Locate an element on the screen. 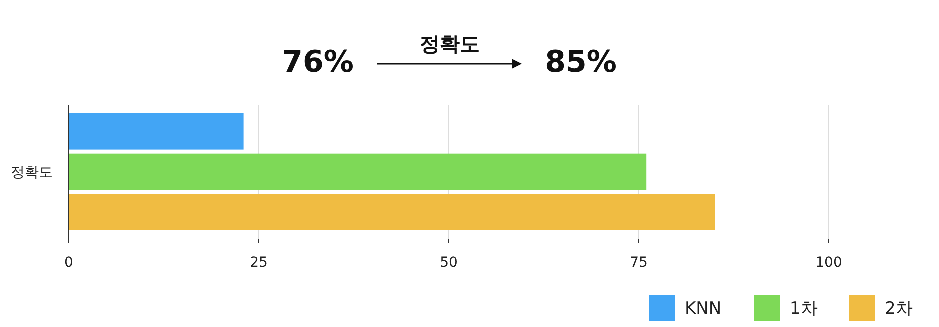  legend-label: 2차 is located at coordinates (899, 309).